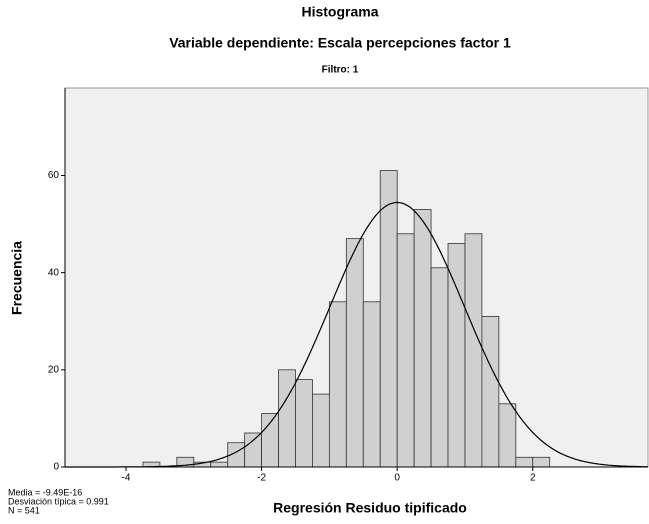 The height and width of the screenshot is (524, 649). What do you see at coordinates (397, 478) in the screenshot?
I see `x-tick-label: 0` at bounding box center [397, 478].